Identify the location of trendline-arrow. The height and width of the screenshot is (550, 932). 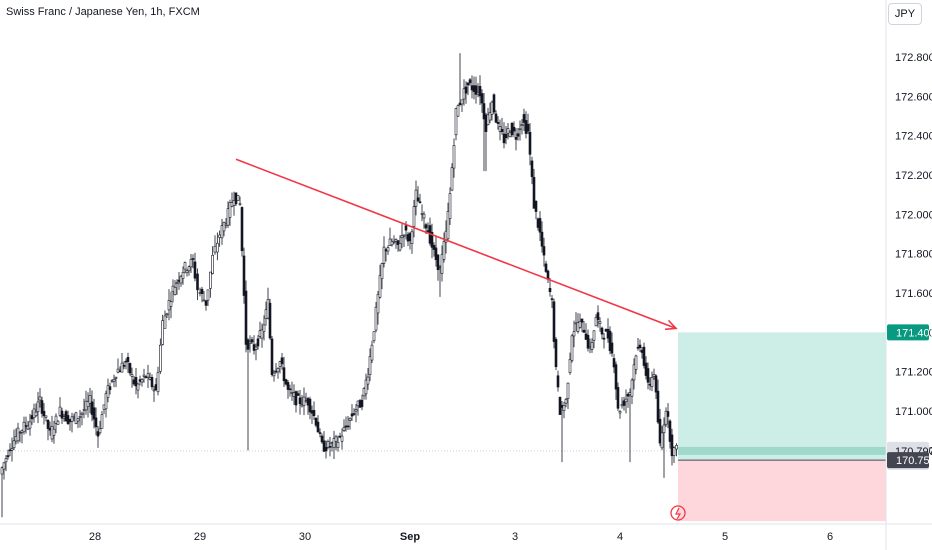
(456, 244).